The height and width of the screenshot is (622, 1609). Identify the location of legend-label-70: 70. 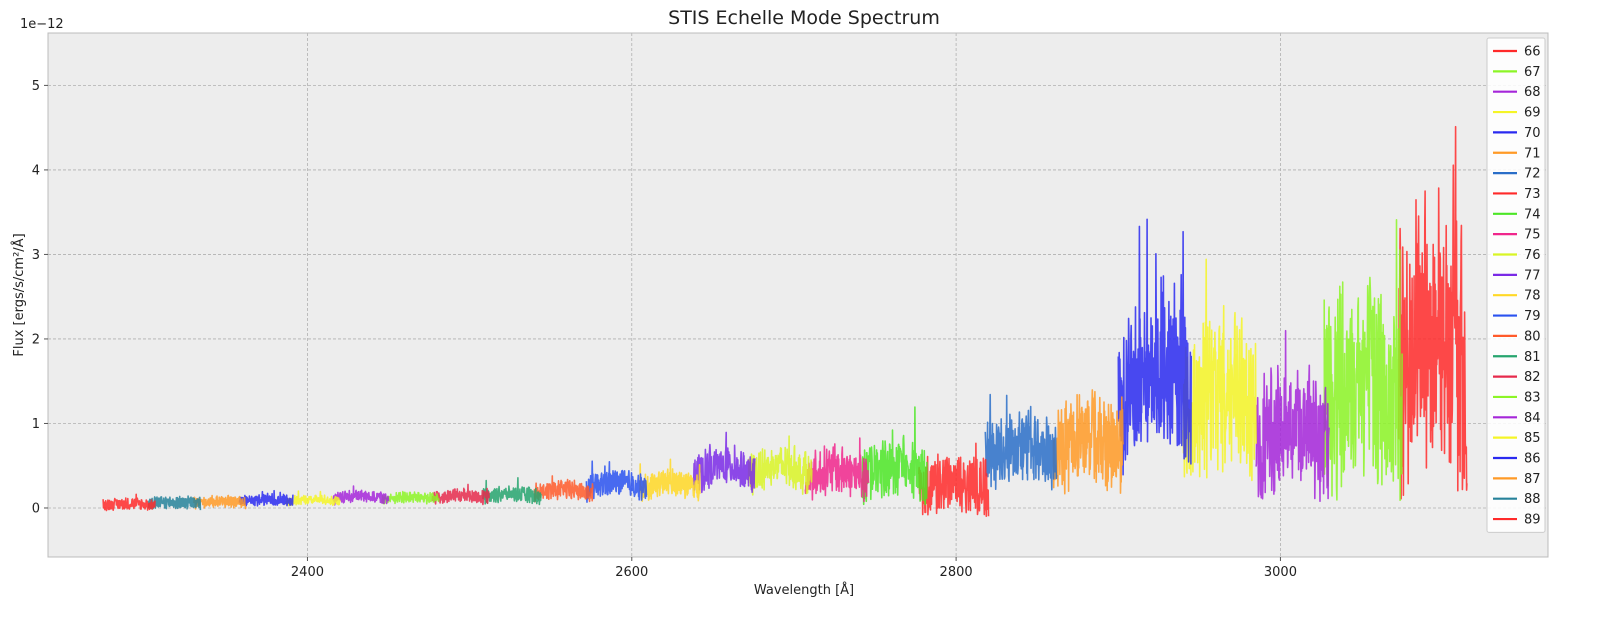
(1532, 133).